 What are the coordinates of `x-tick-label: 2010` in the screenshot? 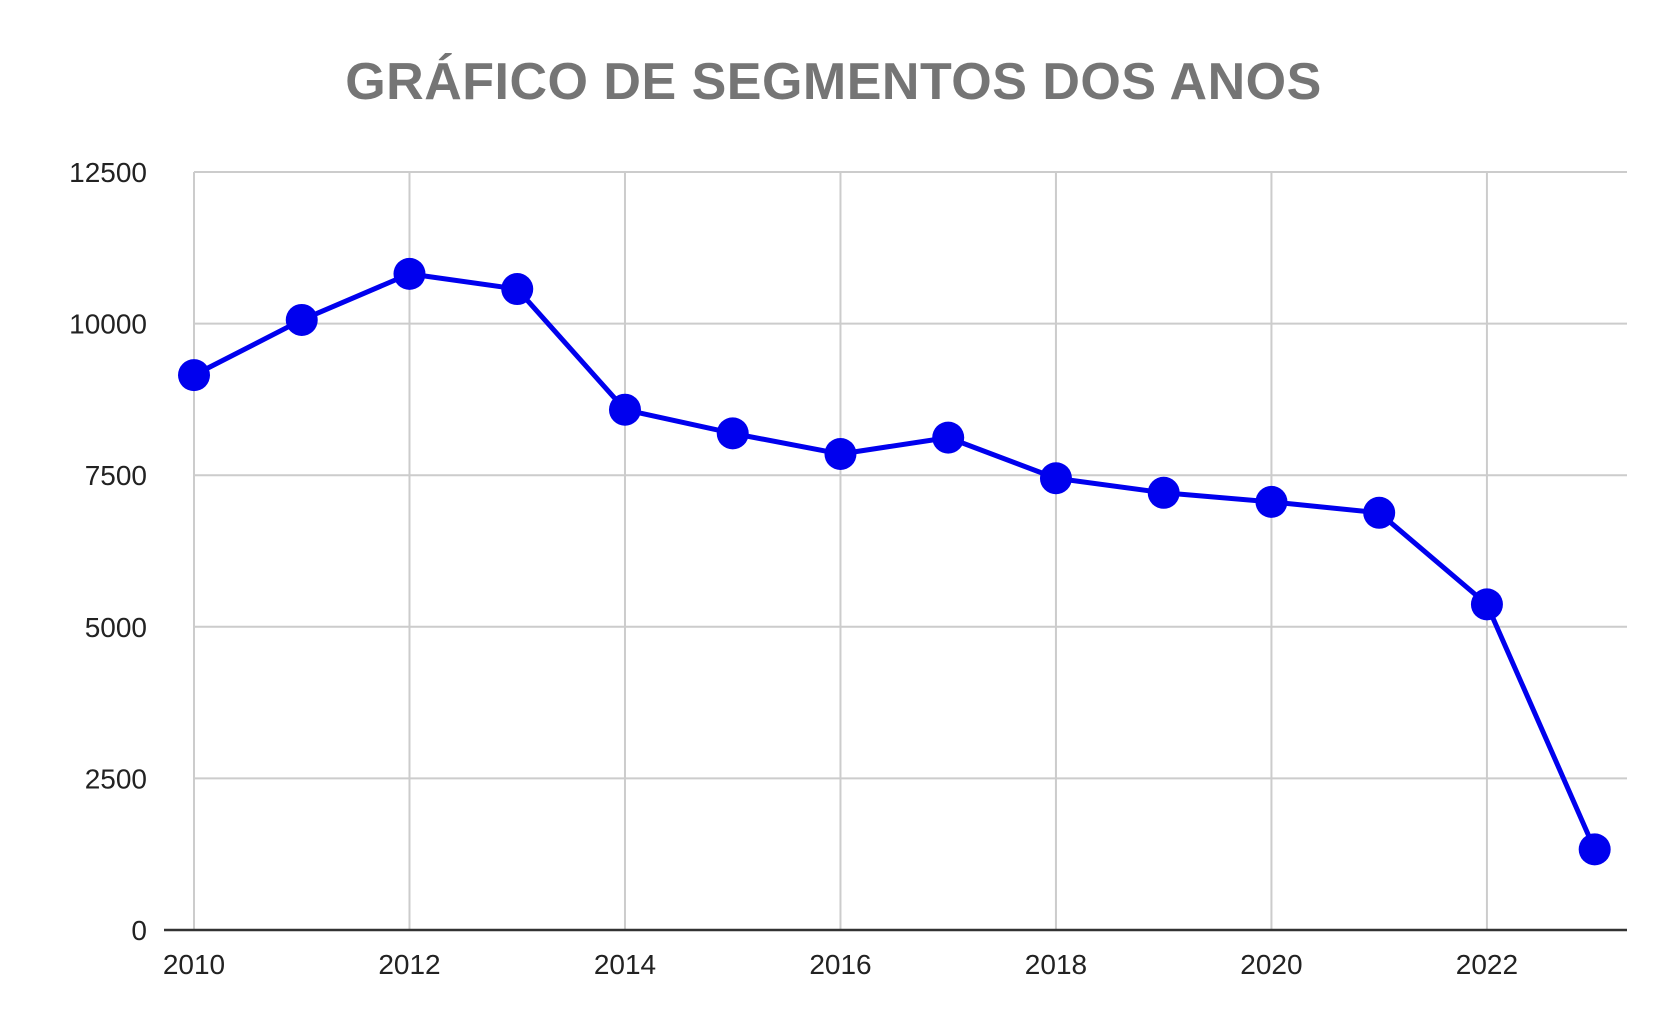 It's located at (194, 964).